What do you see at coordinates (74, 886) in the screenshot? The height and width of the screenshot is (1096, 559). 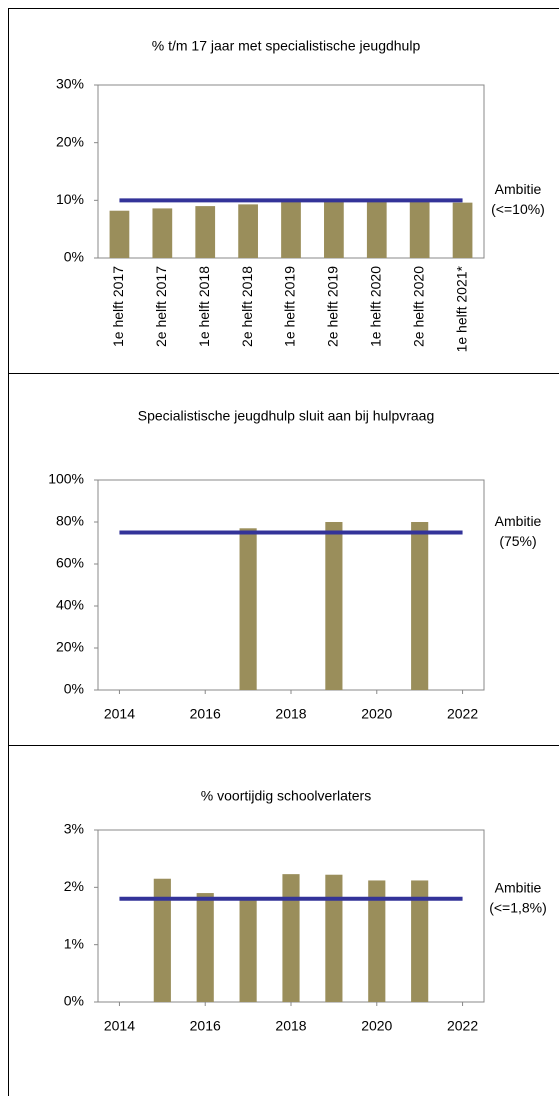 I see `y-tick-label: 2%` at bounding box center [74, 886].